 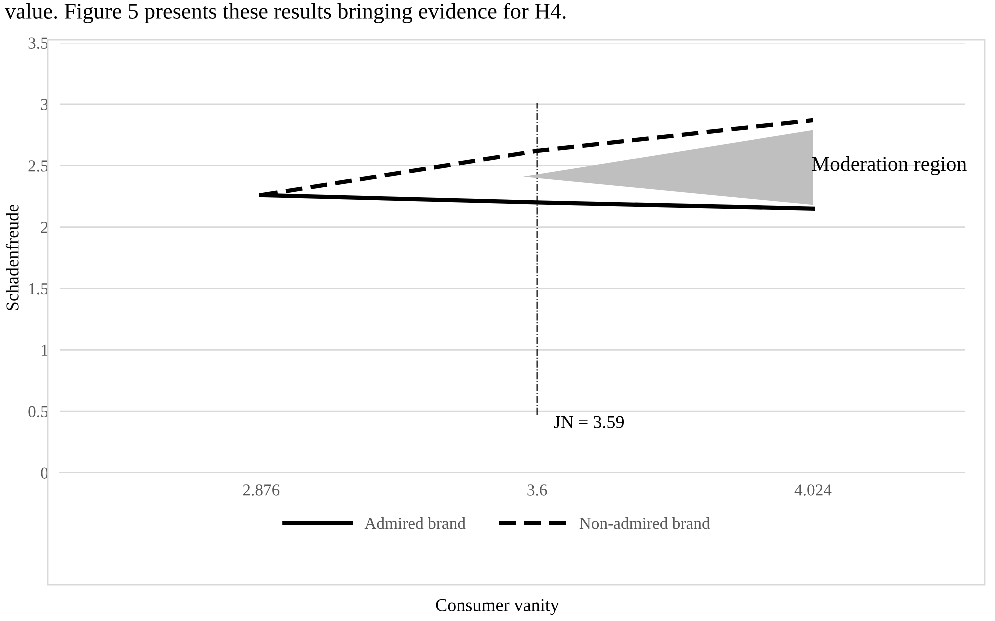 What do you see at coordinates (38, 44) in the screenshot?
I see `y-tick-label: 3.5` at bounding box center [38, 44].